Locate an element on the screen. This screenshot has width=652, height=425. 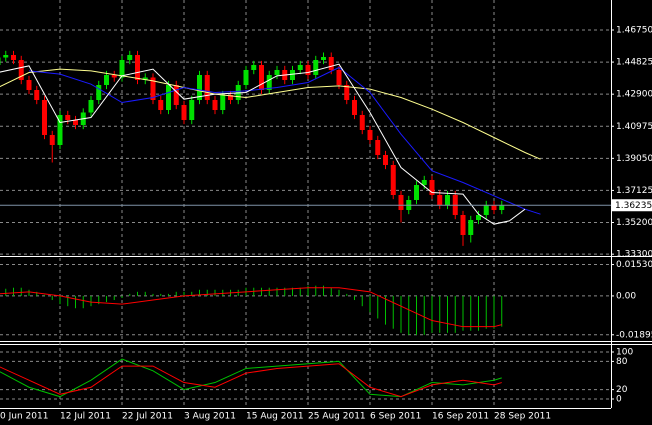
y-tick-label: 1.46750 is located at coordinates (634, 31).